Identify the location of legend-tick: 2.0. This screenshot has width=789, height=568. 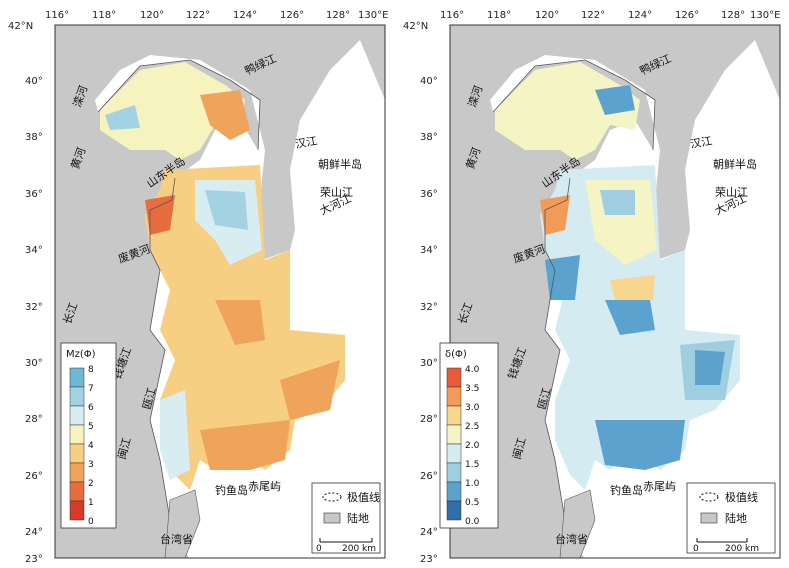
(472, 446).